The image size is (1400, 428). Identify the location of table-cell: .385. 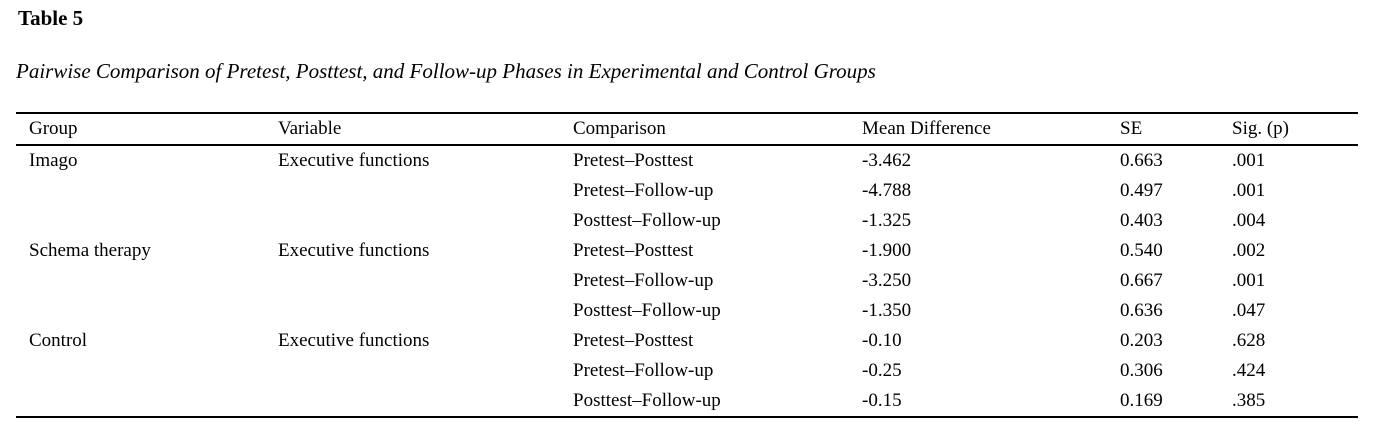
(1249, 400).